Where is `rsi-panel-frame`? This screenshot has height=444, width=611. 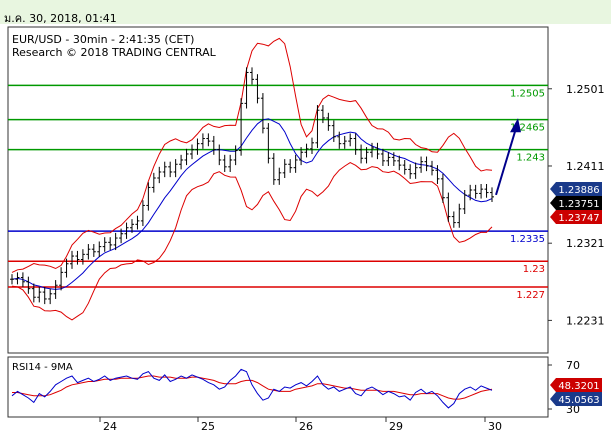 rsi-panel-frame is located at coordinates (278, 387).